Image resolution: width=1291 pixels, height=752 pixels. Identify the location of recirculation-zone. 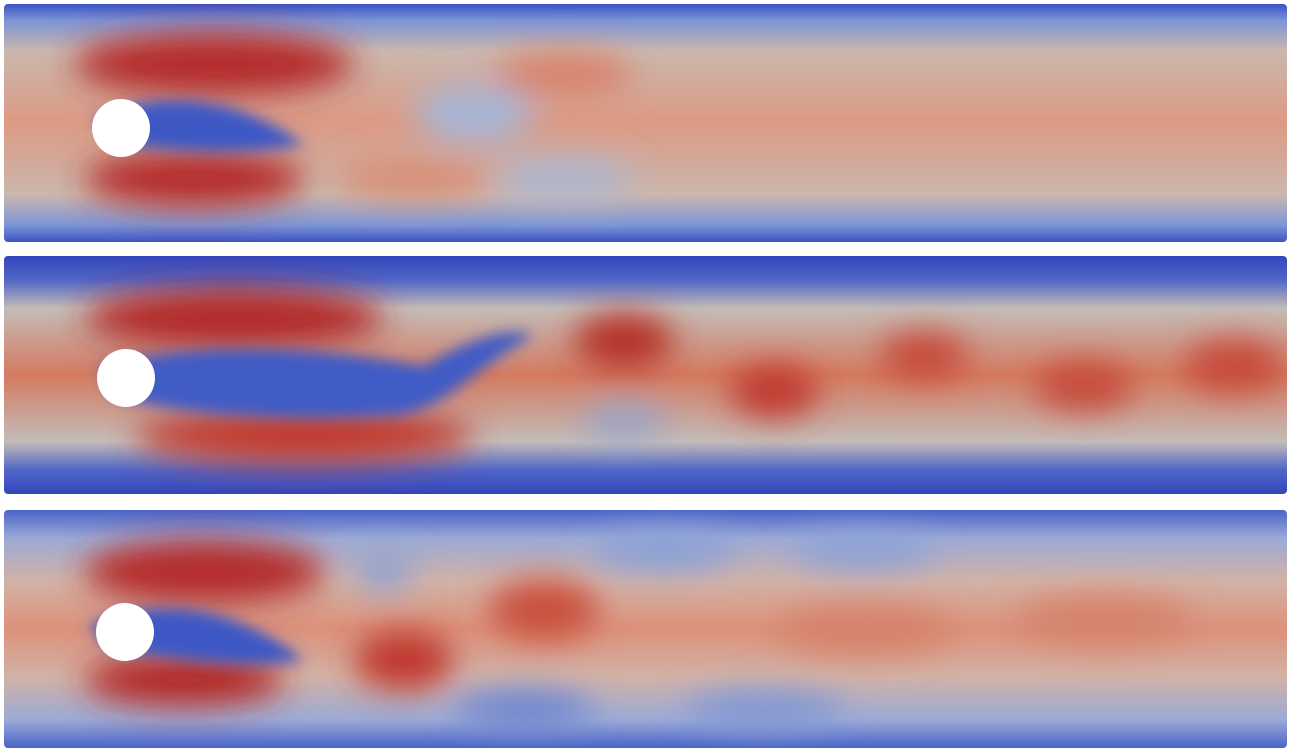
(316, 375).